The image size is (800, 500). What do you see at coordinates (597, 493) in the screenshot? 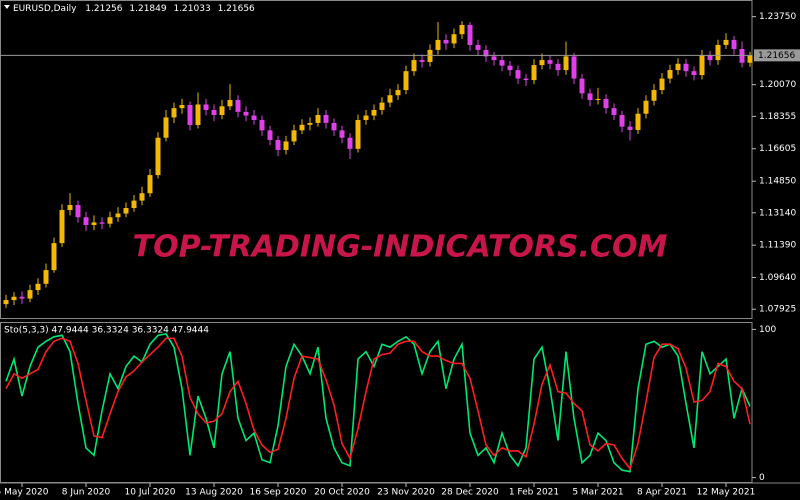
I see `x-tick-label: 5 Mar 2021` at bounding box center [597, 493].